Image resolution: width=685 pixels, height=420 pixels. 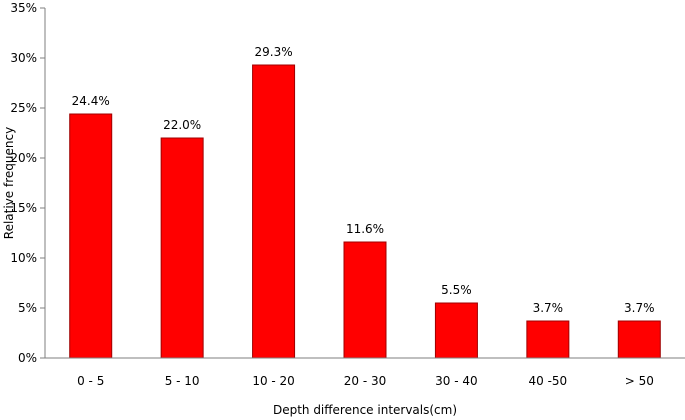 What do you see at coordinates (23, 208) in the screenshot?
I see `y-tick-label: 15%` at bounding box center [23, 208].